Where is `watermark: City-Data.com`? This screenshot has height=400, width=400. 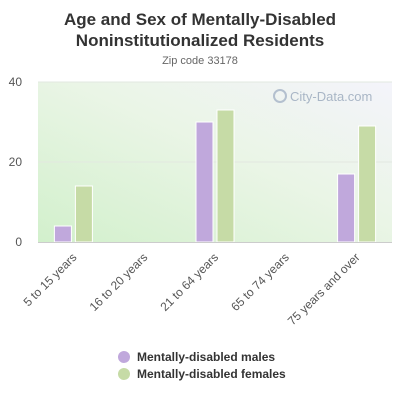 watermark: City-Data.com is located at coordinates (322, 96).